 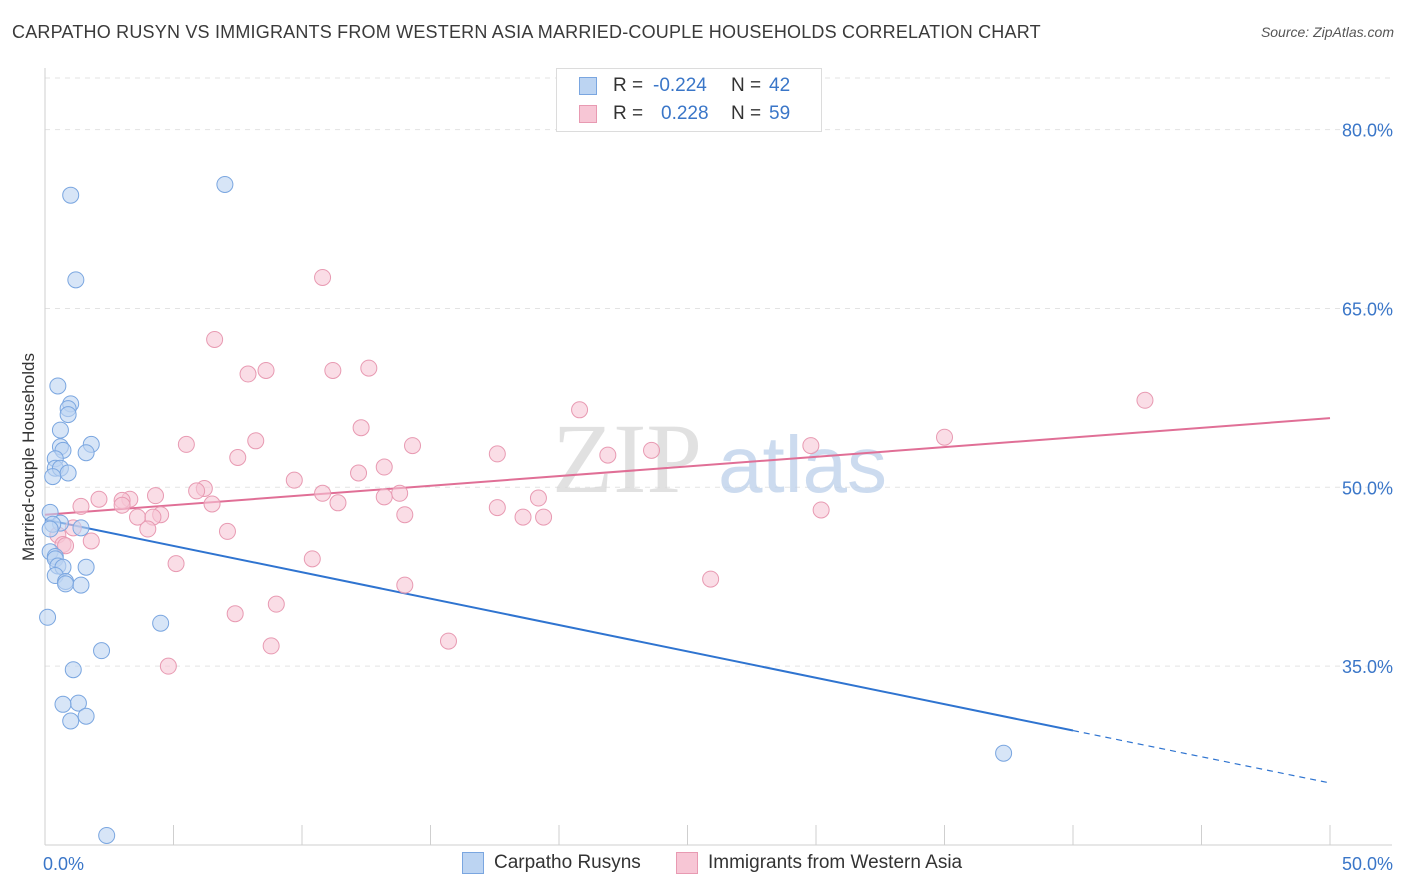 What do you see at coordinates (1201, 756) in the screenshot?
I see `trend-line-blue-dashed` at bounding box center [1201, 756].